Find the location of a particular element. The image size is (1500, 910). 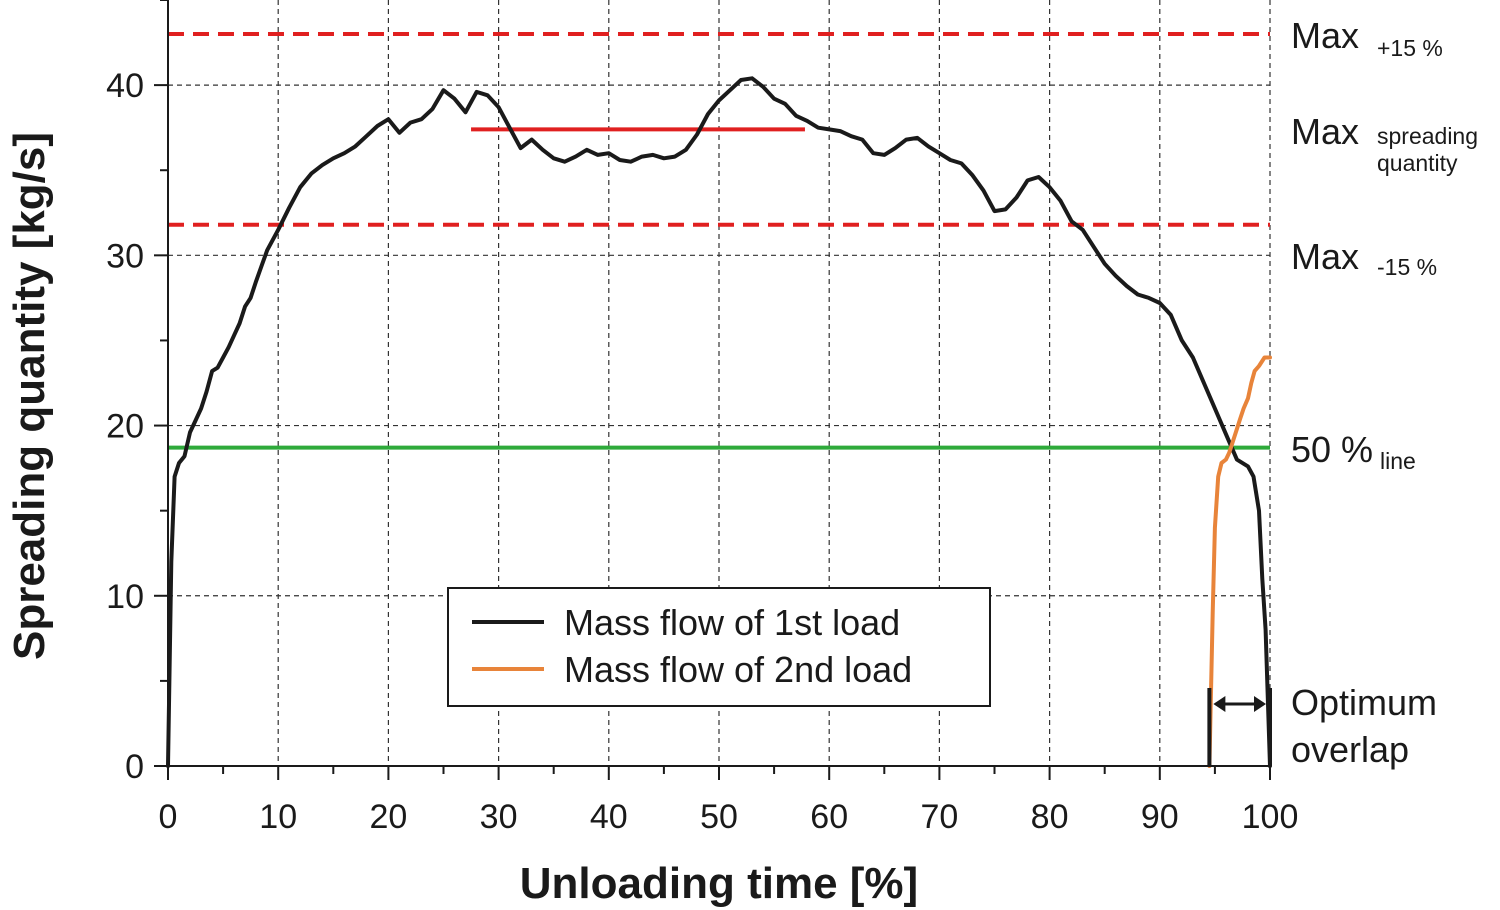

x-tick-label: 10 is located at coordinates (278, 817).